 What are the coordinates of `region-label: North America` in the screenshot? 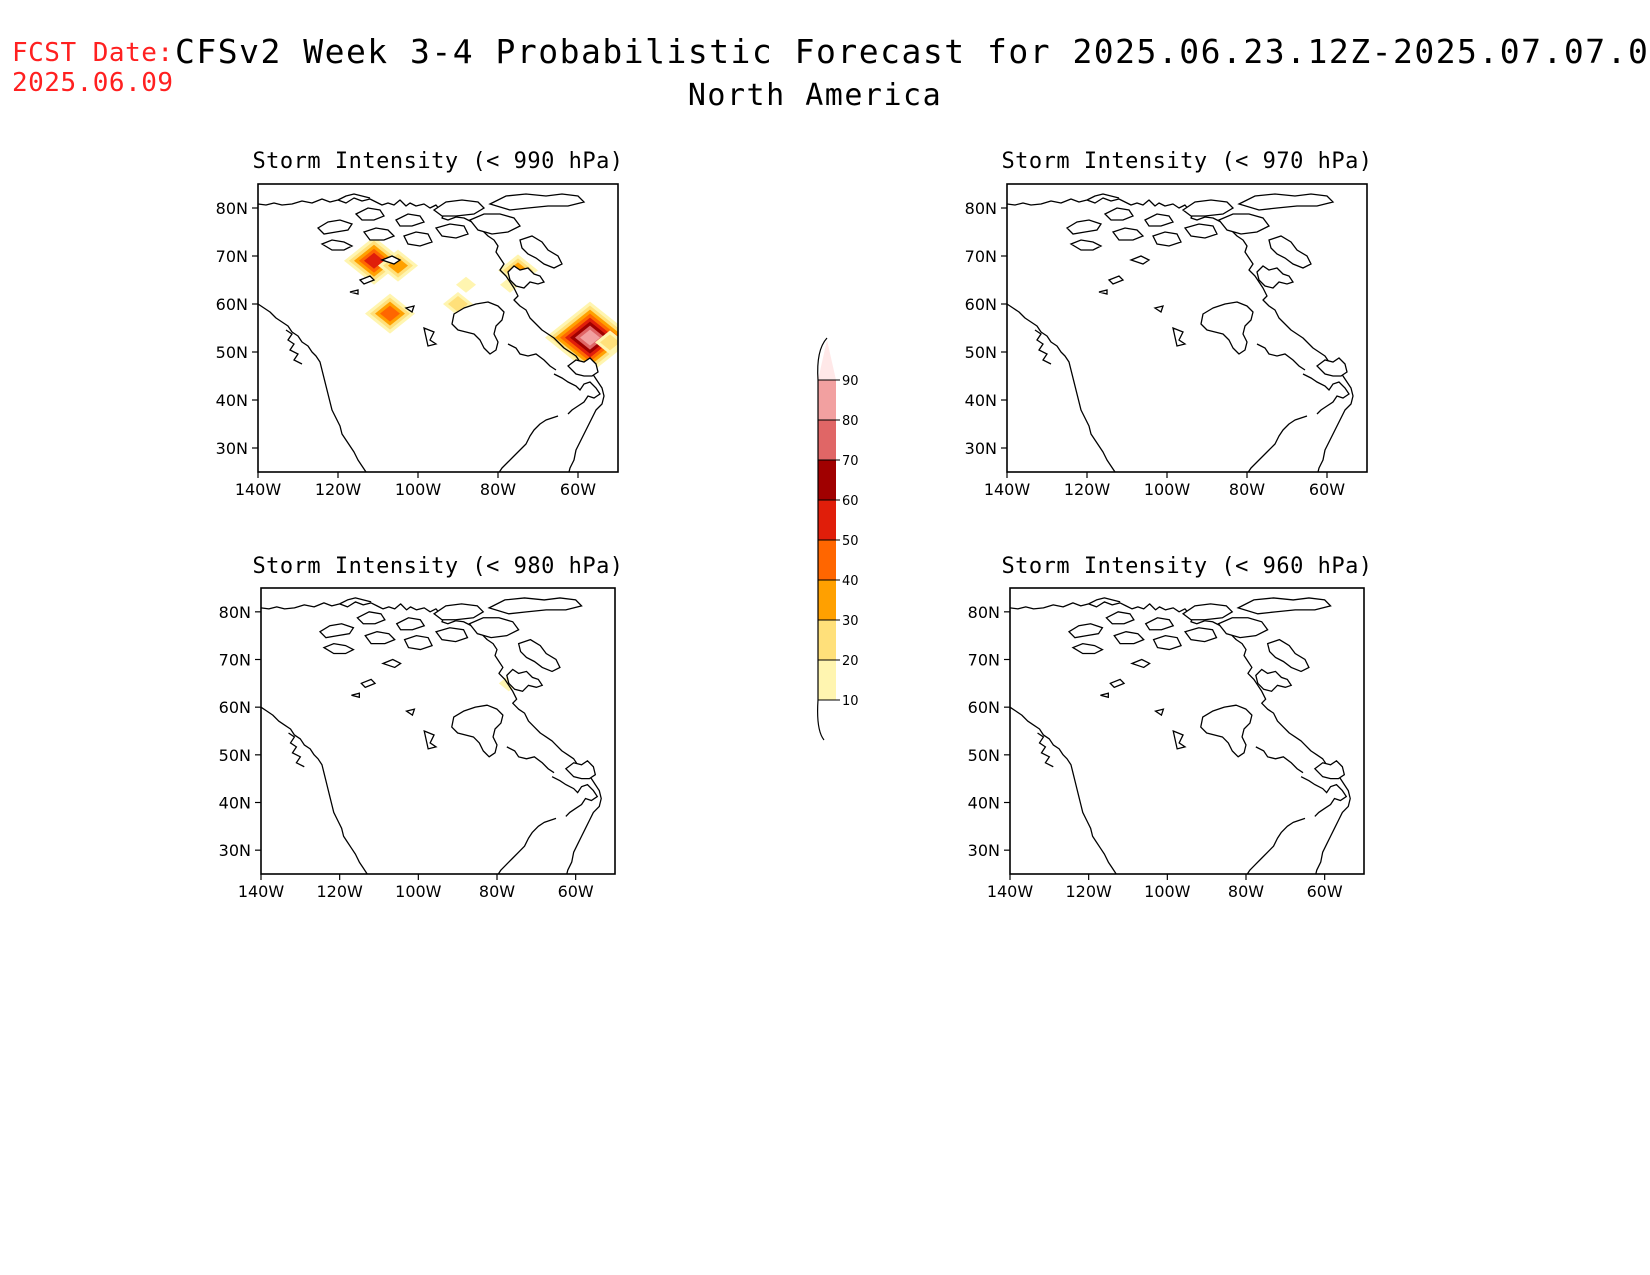 It's located at (815, 95).